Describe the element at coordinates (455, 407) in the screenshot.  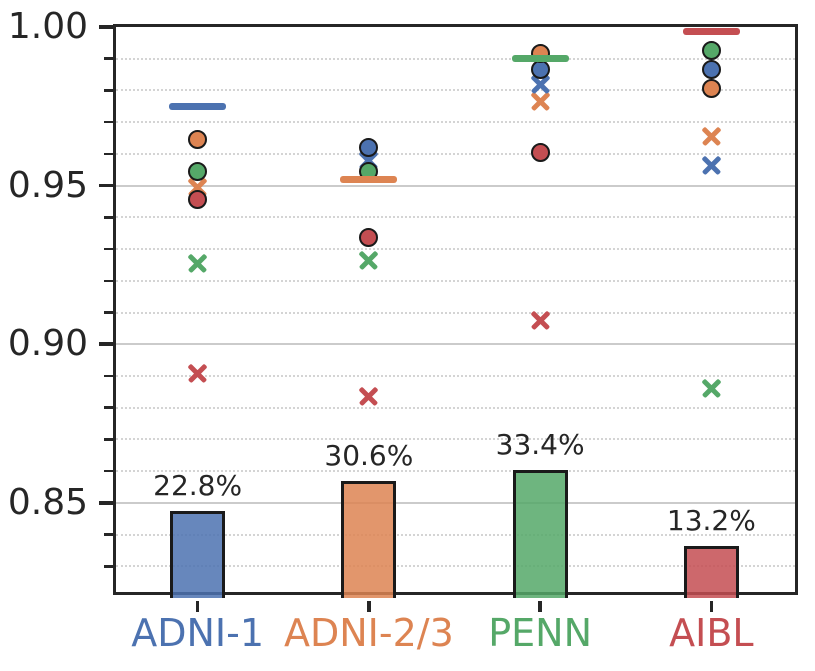
I see `gridline-minor-0.88` at that location.